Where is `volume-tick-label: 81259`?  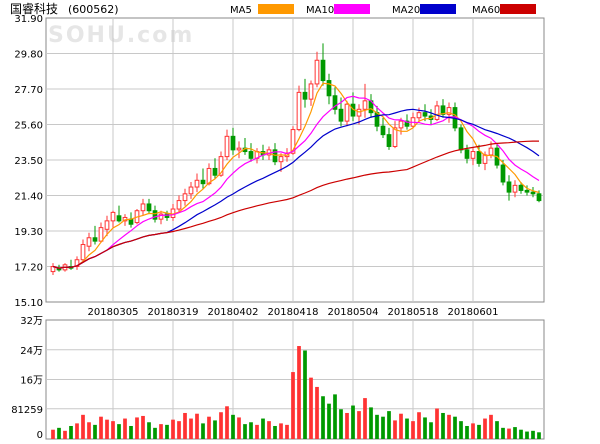
volume-tick-label: 81259 is located at coordinates (27, 410).